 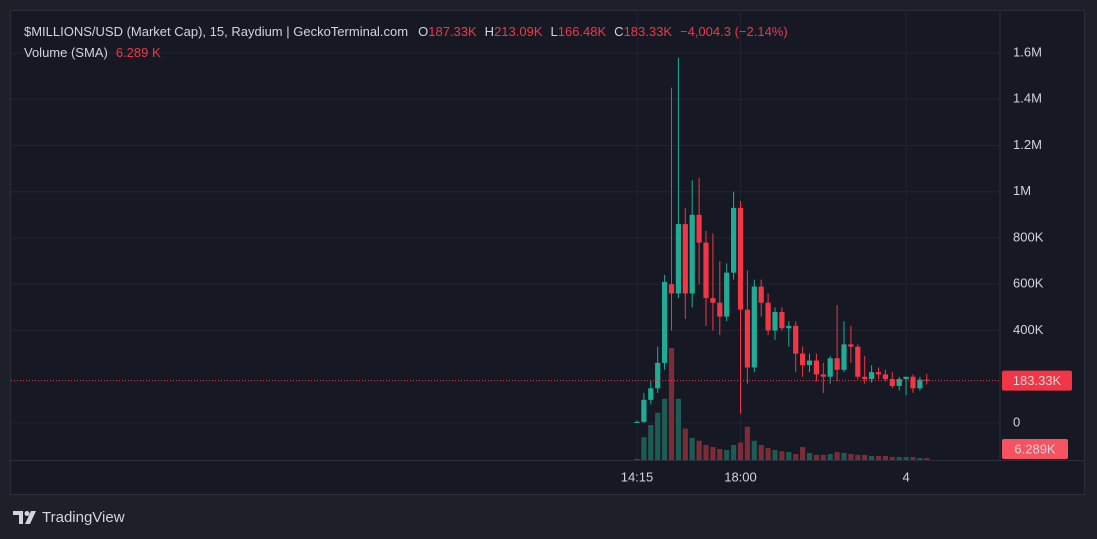 I want to click on y-tick-label: 600K, so click(x=1028, y=283).